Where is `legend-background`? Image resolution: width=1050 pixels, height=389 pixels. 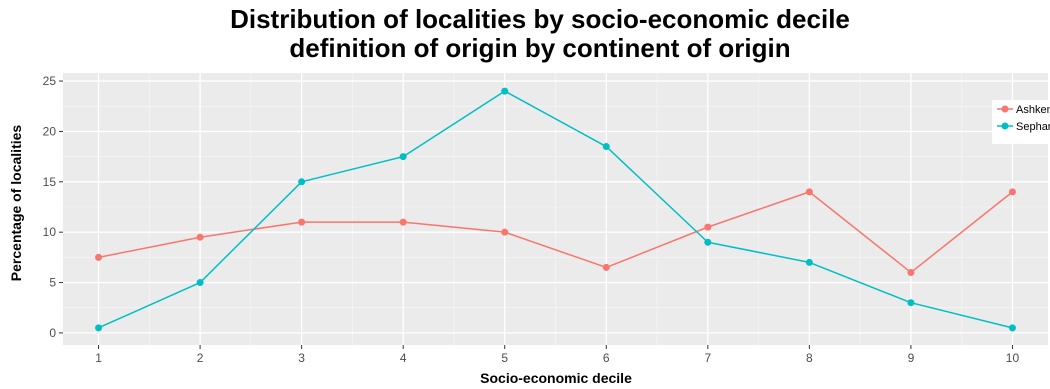 legend-background is located at coordinates (1021, 122).